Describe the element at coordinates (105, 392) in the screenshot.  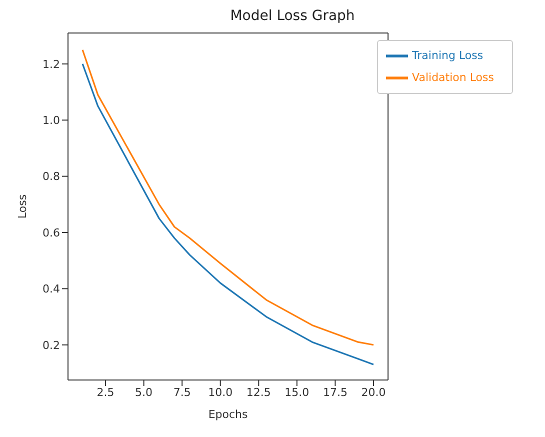
I see `x-tick-label: 2.5` at that location.